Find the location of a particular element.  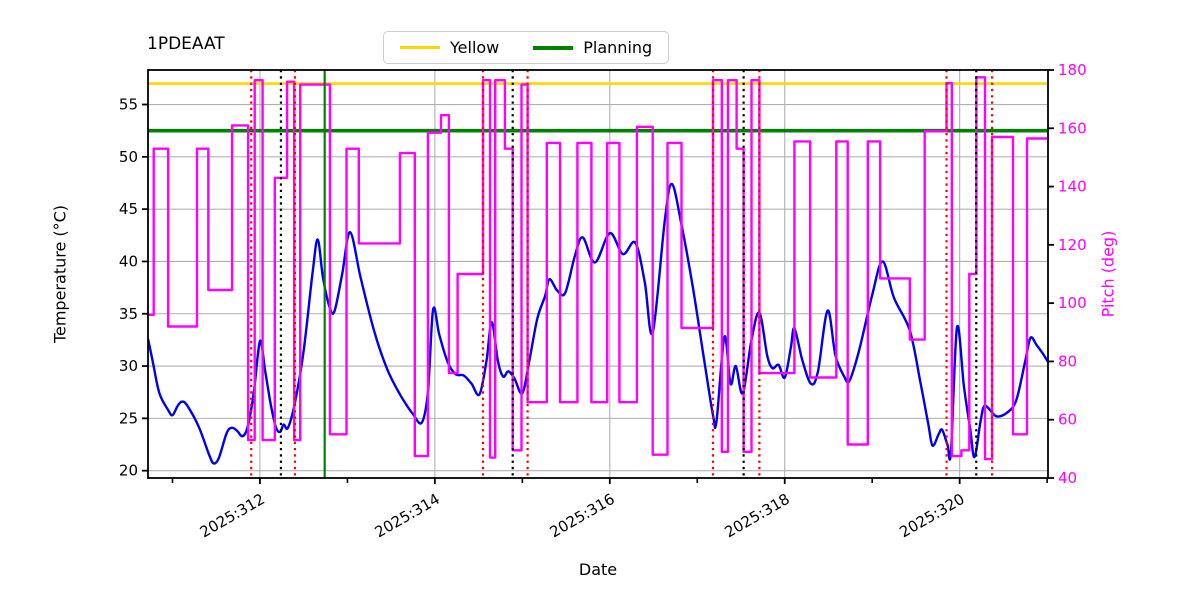

y-left-tick-label: 55 is located at coordinates (128, 105).